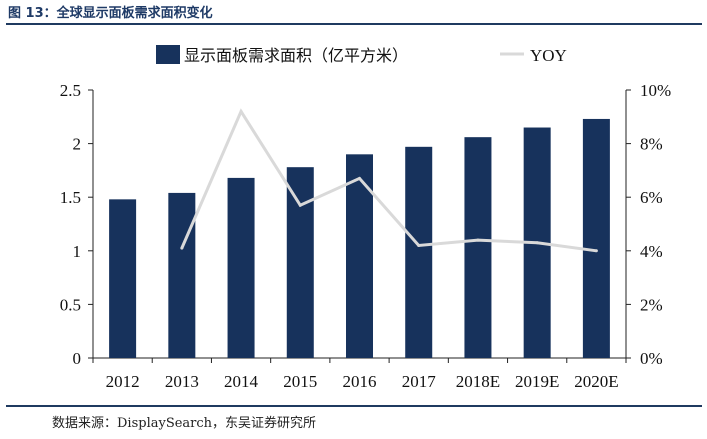 The image size is (707, 439). Describe the element at coordinates (70, 304) in the screenshot. I see `left-tick-label: 0.5` at that location.